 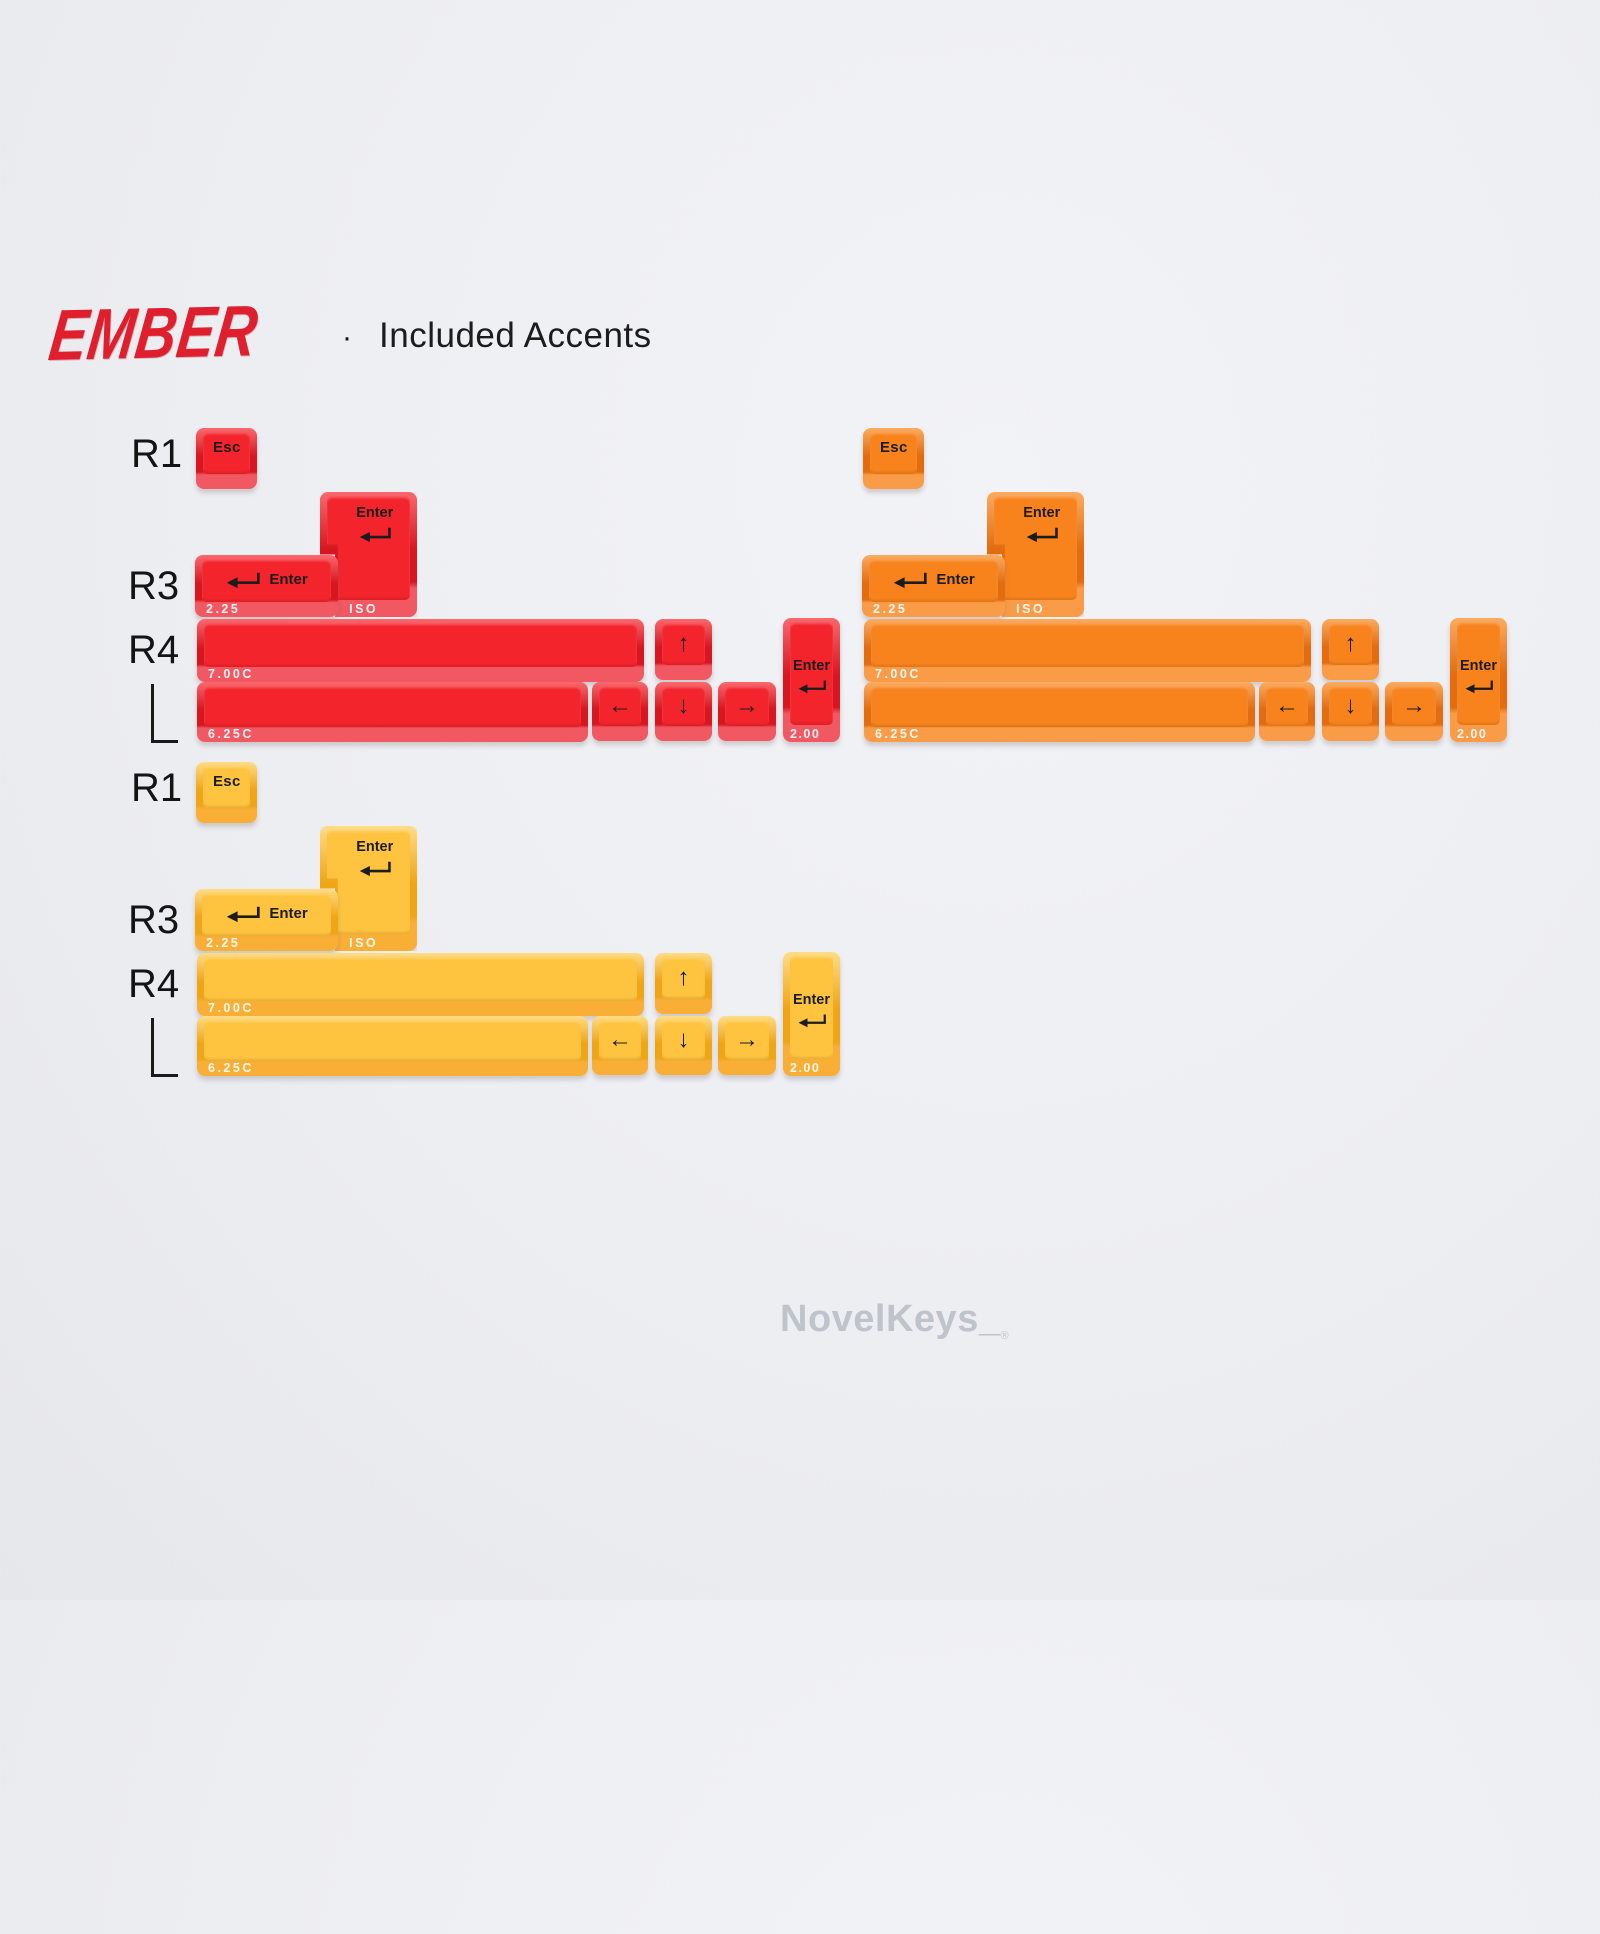 I want to click on brand-watermark-text: NovelKeys_, so click(x=890, y=1319).